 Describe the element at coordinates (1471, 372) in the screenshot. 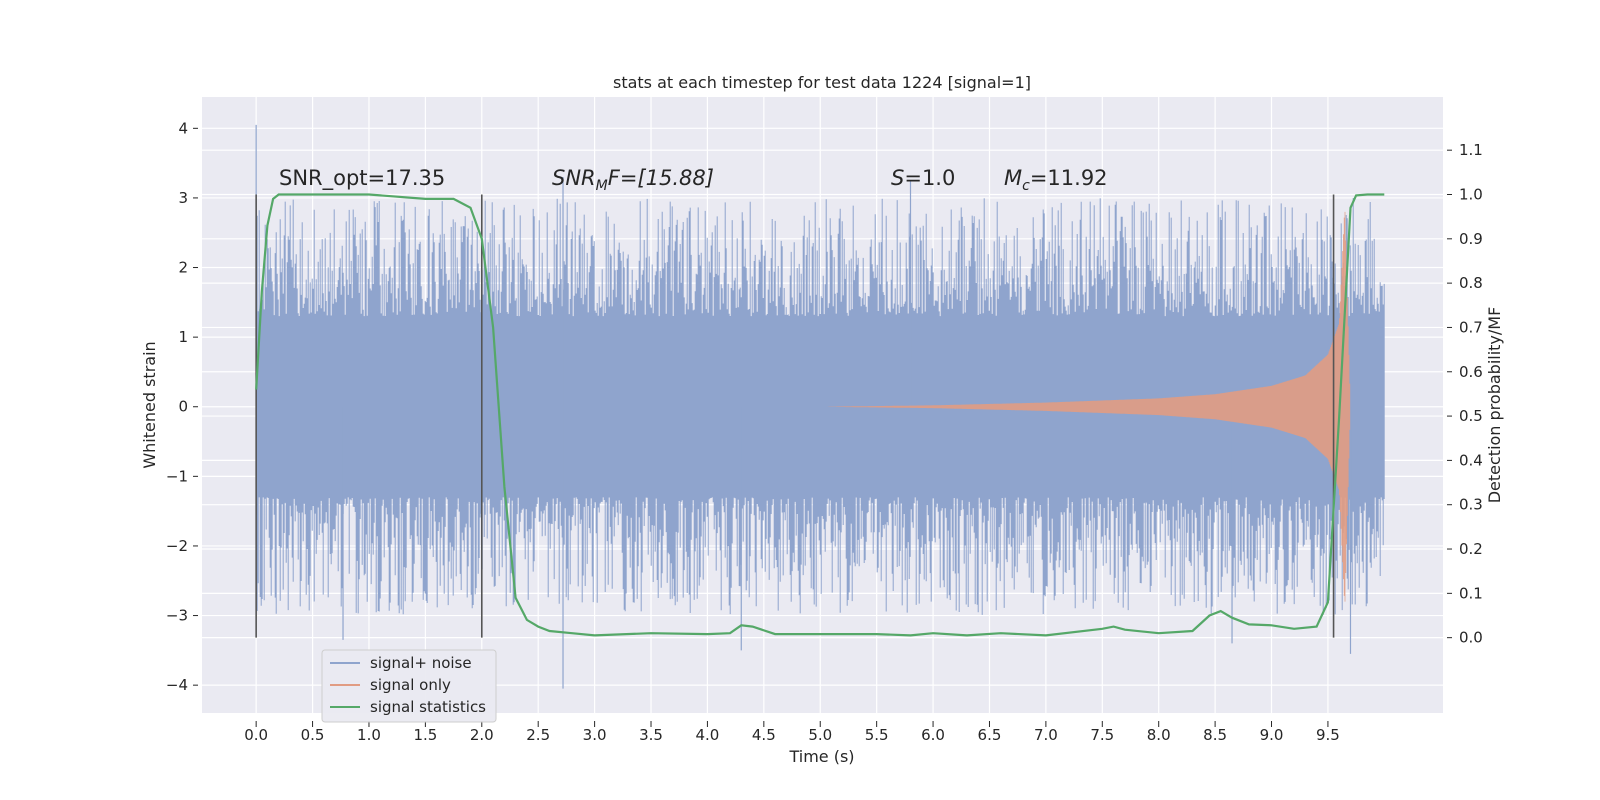

I see `y2-tick-label: 0.6` at that location.